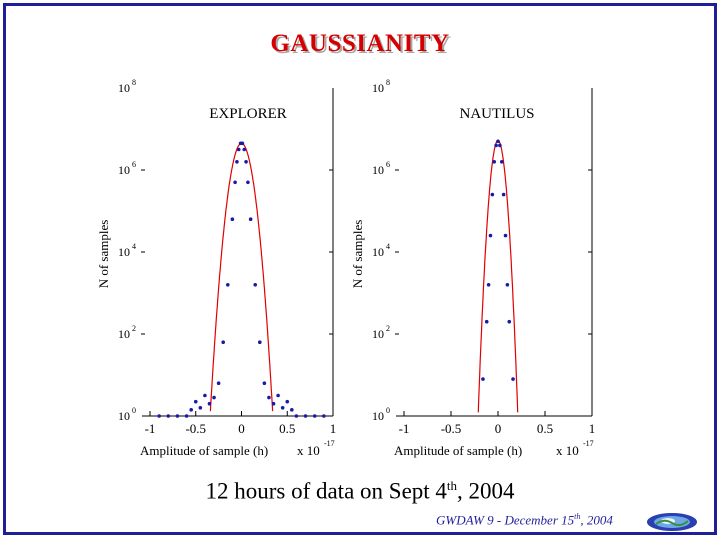 The width and height of the screenshot is (720, 540). What do you see at coordinates (381, 414) in the screenshot?
I see `y-tick-label: 10 0` at bounding box center [381, 414].